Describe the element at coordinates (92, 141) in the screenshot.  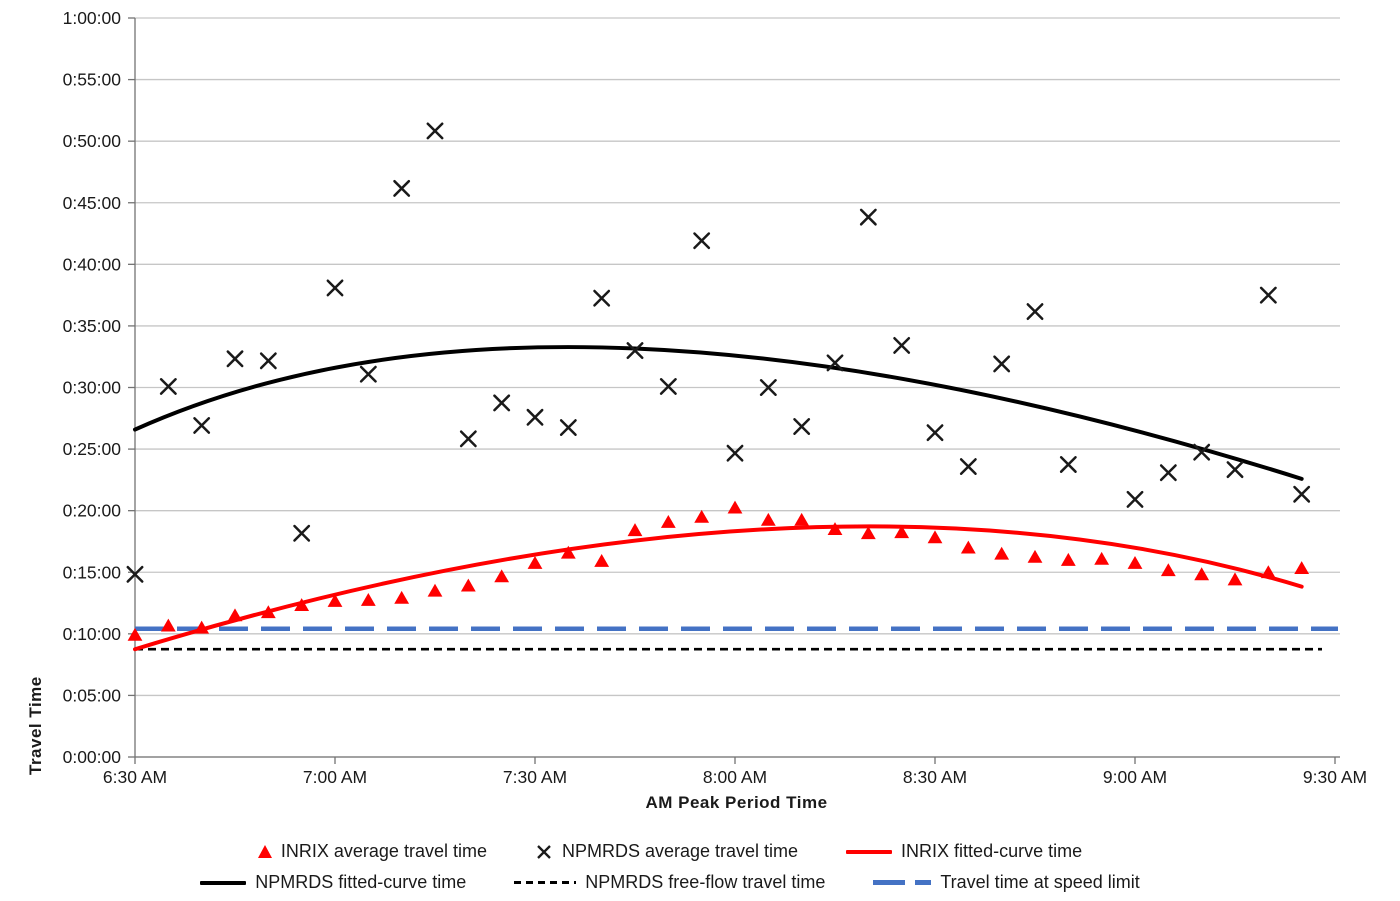
I see `y-tick-label: 0:50:00` at that location.